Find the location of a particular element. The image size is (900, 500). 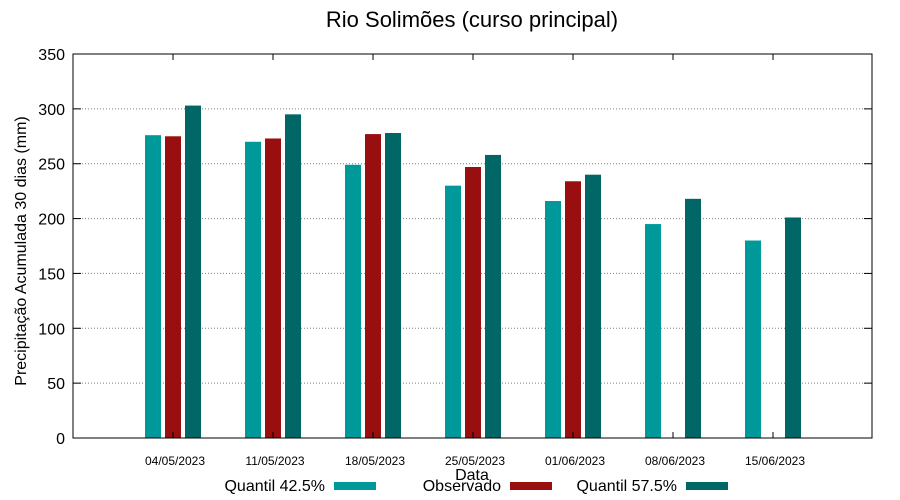

y-tick-label: 250 is located at coordinates (51, 165).